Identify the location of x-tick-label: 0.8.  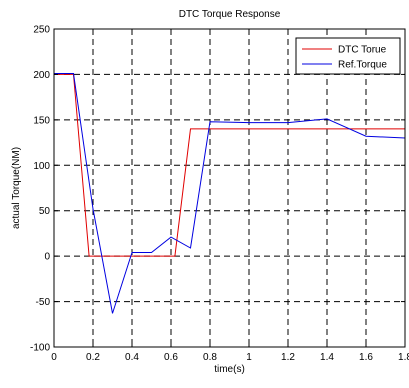
(210, 357).